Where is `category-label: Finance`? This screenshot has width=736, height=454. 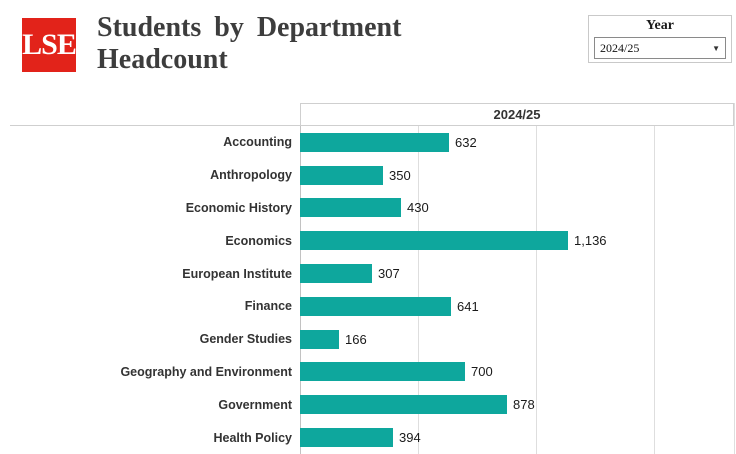 category-label: Finance is located at coordinates (268, 306).